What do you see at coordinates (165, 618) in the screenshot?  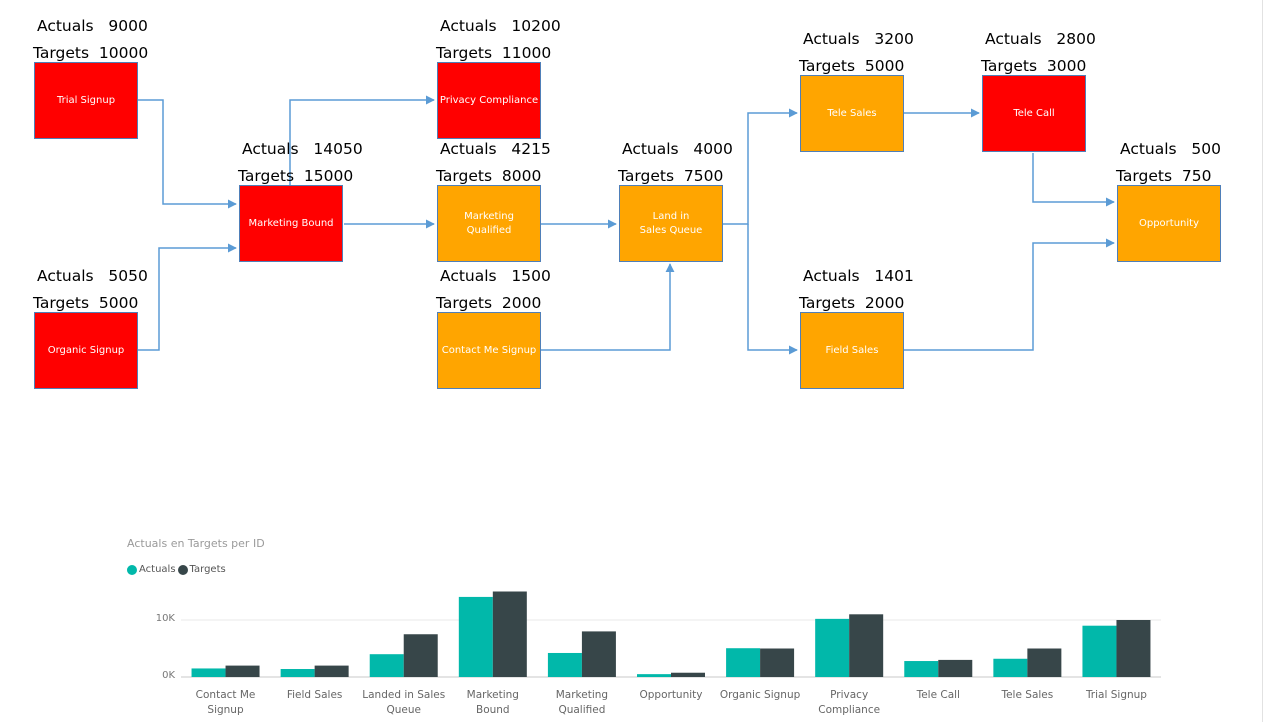 I see `y-tick-label: 10K` at bounding box center [165, 618].